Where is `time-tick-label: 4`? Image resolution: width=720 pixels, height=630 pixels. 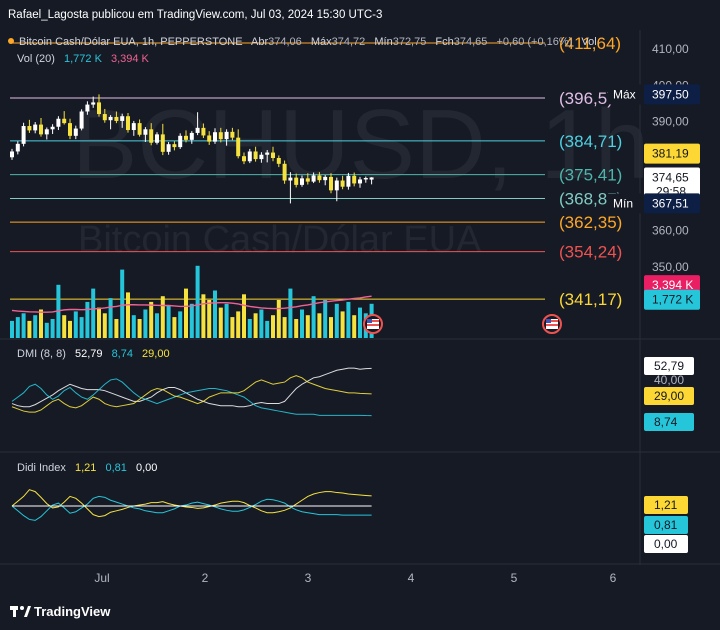 time-tick-label: 4 is located at coordinates (411, 578).